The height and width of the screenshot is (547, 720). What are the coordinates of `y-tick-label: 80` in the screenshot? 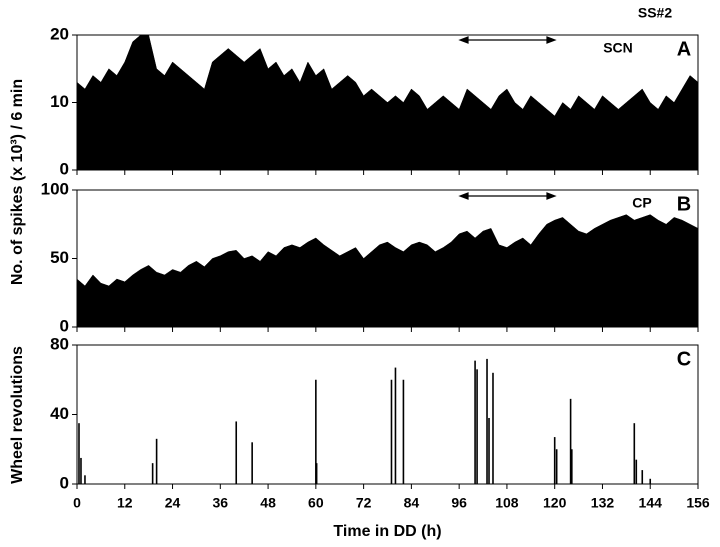 It's located at (59, 343).